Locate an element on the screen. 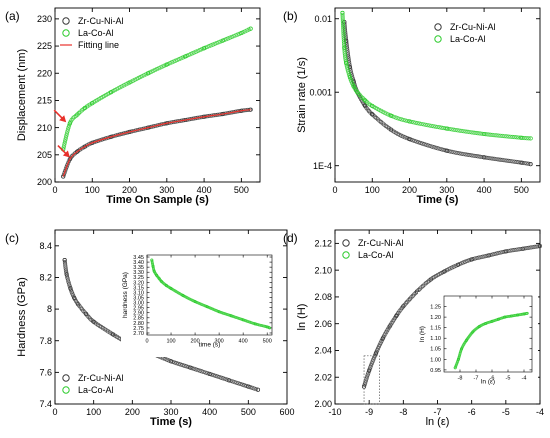  panel-2-x-tick-label: 600 is located at coordinates (286, 412).